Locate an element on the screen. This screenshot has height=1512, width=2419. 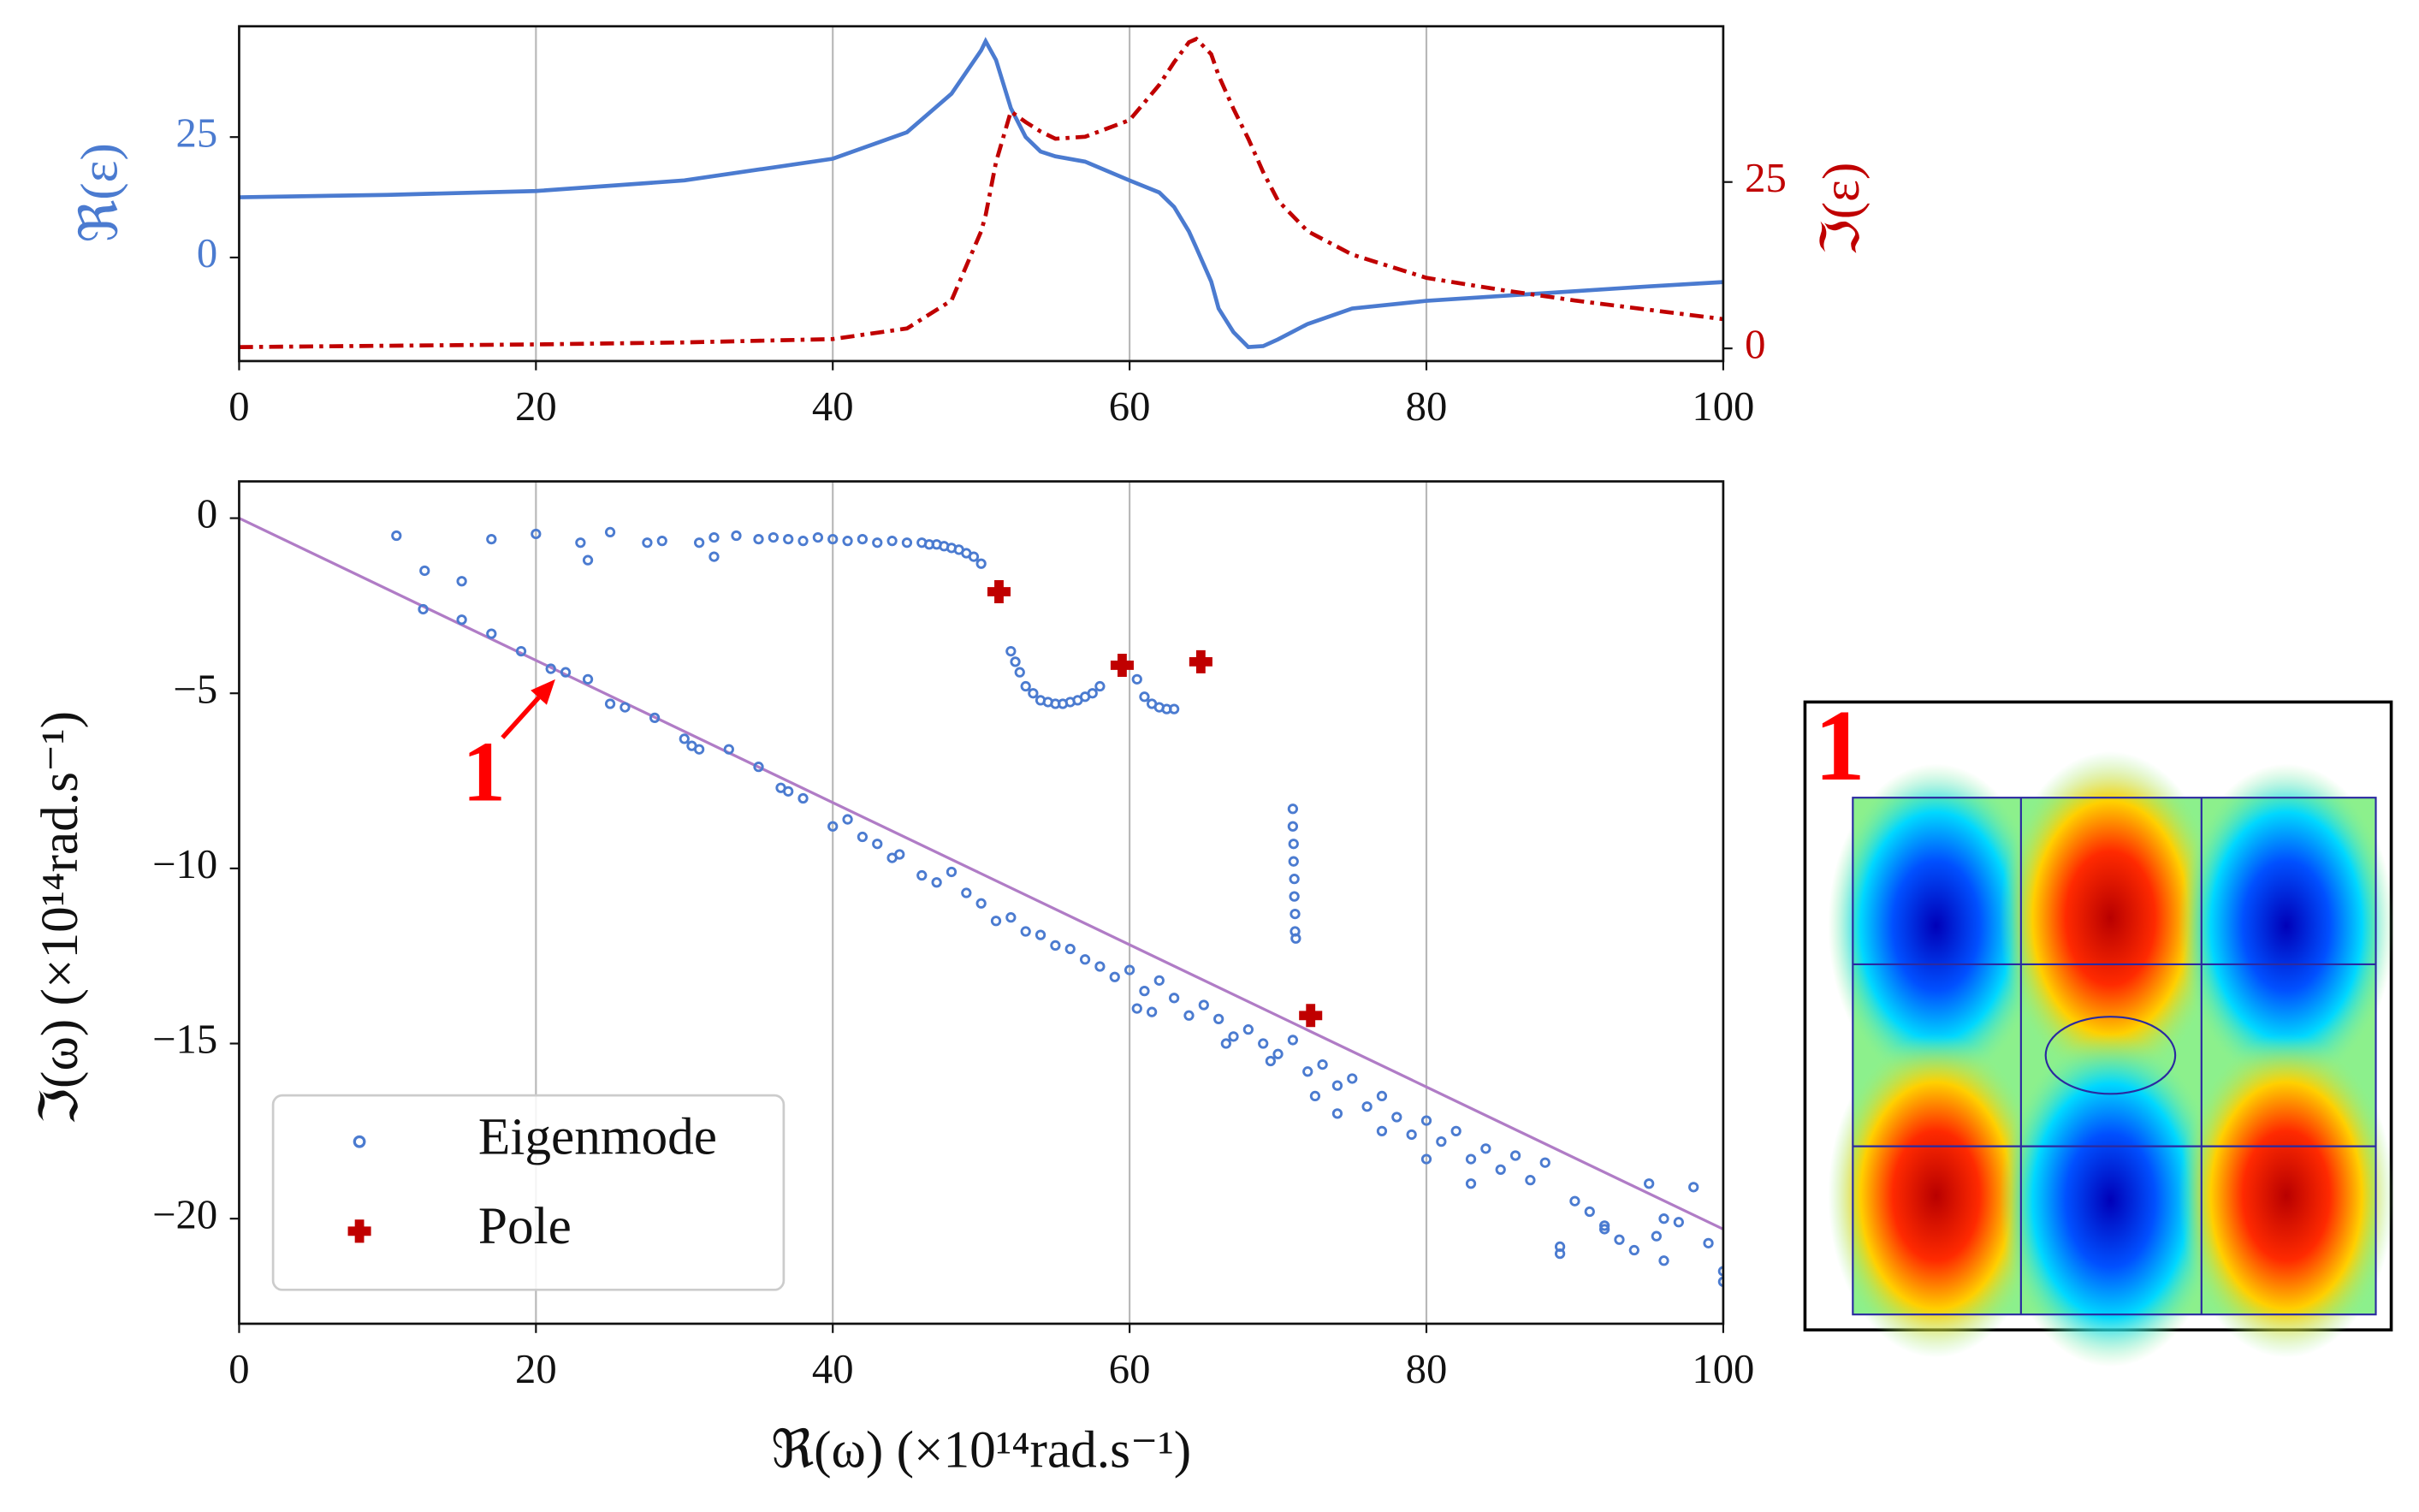
inset-label: 1 is located at coordinates (1840, 745).